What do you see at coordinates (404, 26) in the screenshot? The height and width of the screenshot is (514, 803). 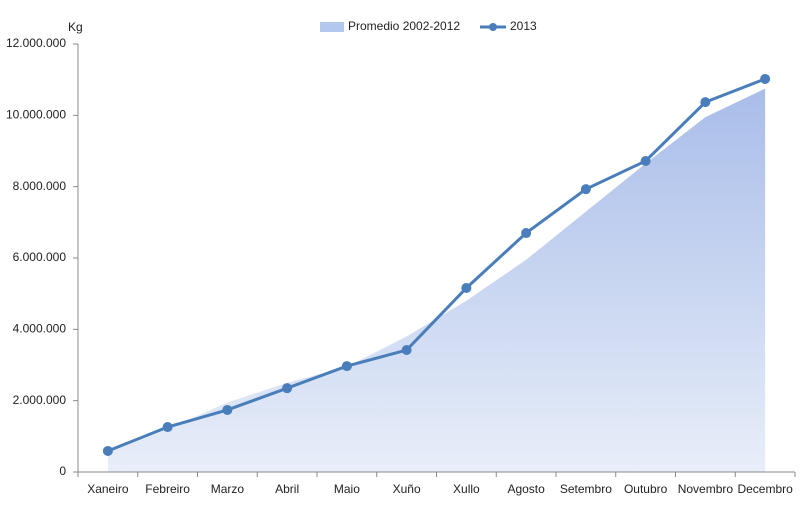 I see `legend-label: Promedio 2002-2012` at bounding box center [404, 26].